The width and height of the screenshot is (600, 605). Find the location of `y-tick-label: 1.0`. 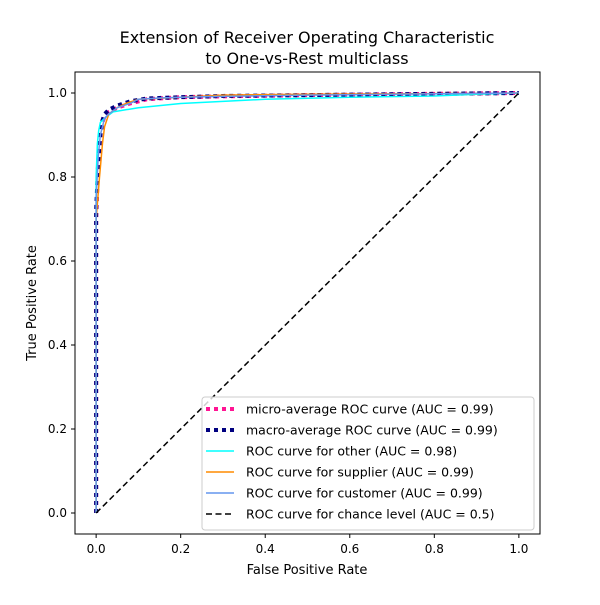

y-tick-label: 1.0 is located at coordinates (57, 93).